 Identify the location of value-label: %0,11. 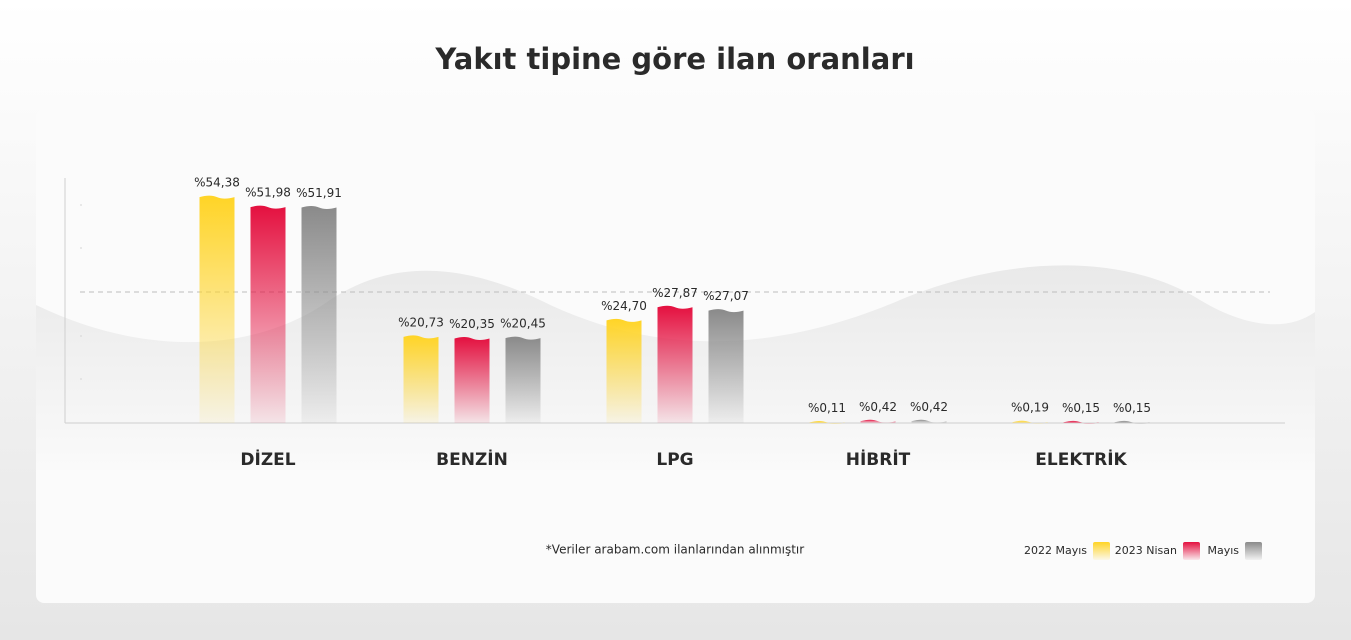
(827, 408).